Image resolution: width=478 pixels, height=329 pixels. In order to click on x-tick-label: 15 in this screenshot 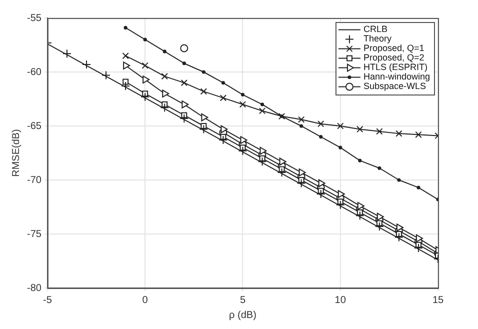, I will do `click(438, 300)`.